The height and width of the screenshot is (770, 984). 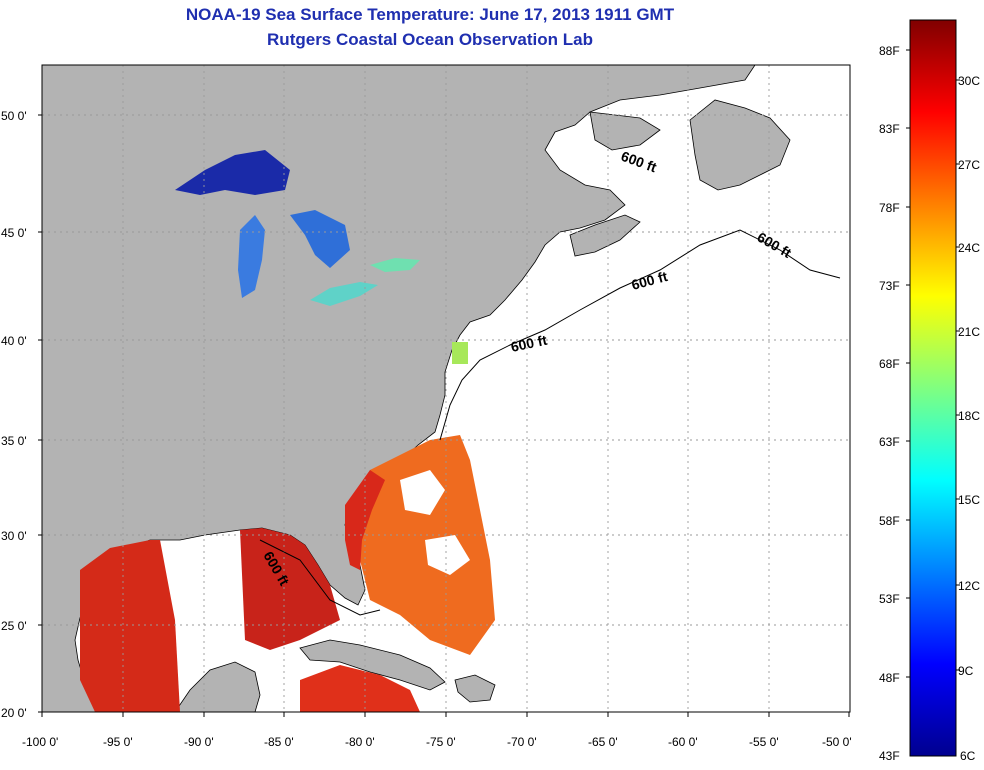 What do you see at coordinates (969, 416) in the screenshot?
I see `colorbar-label-c: 18C` at bounding box center [969, 416].